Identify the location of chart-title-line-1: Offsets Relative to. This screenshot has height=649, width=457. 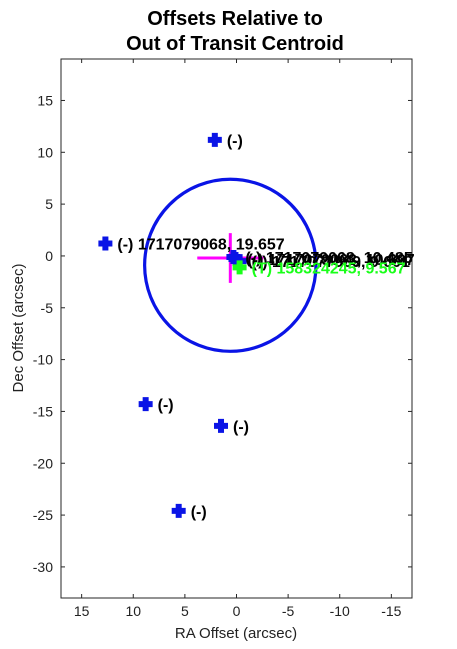
(235, 19).